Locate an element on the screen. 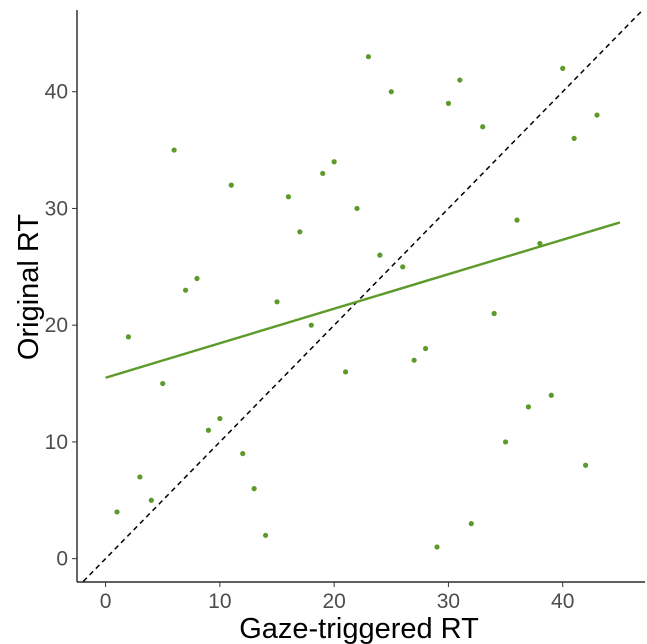  y-tick-label: 0 is located at coordinates (62, 559).